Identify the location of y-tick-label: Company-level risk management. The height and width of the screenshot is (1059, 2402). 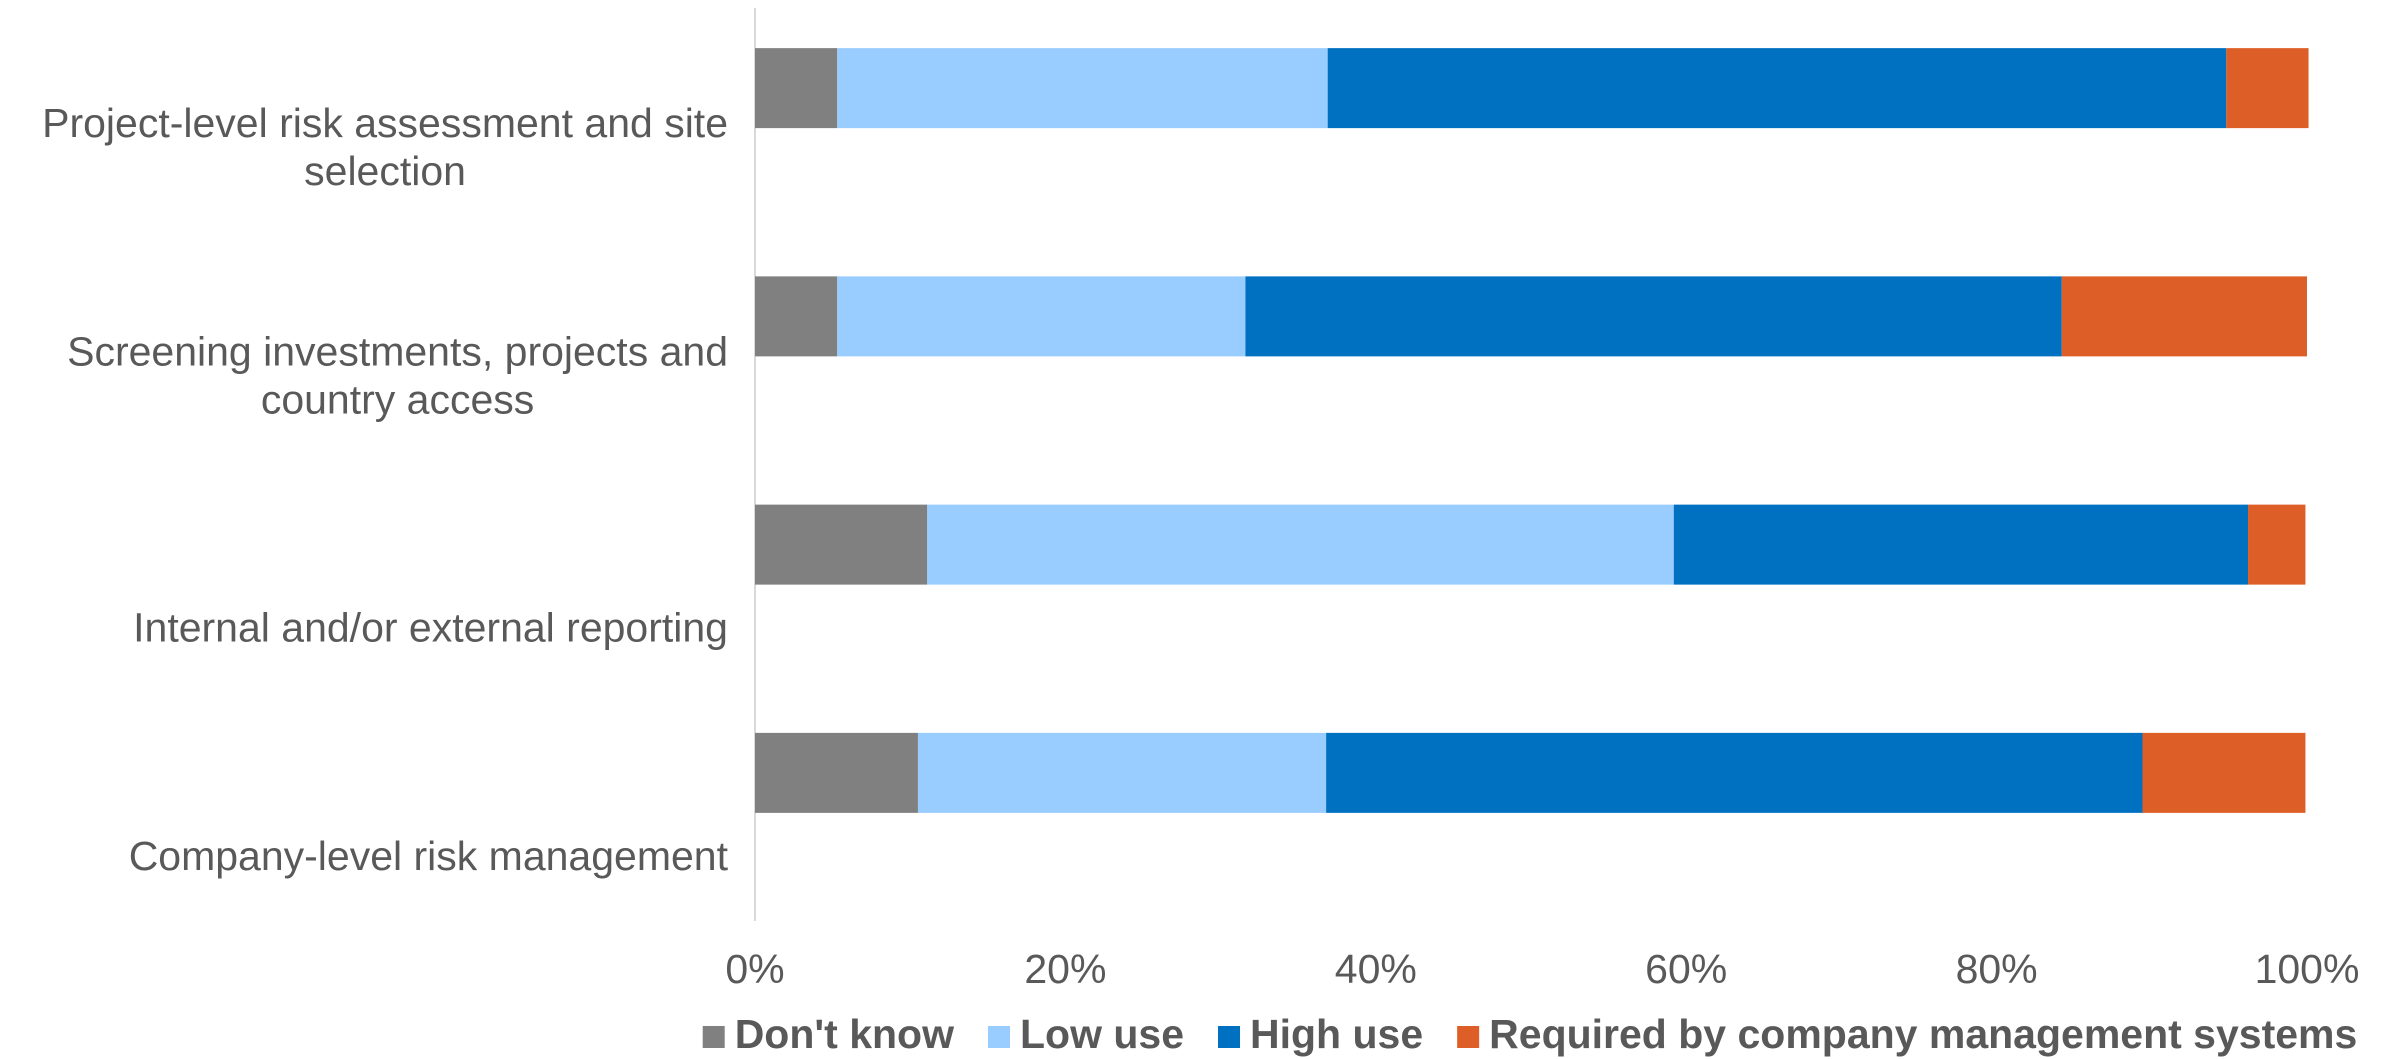
(429, 856).